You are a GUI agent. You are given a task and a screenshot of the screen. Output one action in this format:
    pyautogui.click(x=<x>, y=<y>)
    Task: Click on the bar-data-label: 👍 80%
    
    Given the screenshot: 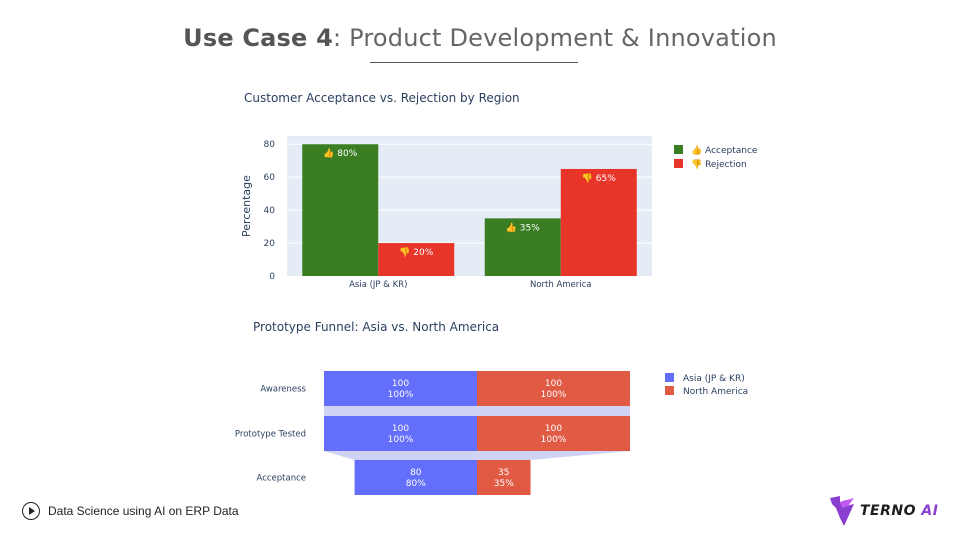 What is the action you would take?
    pyautogui.click(x=340, y=153)
    